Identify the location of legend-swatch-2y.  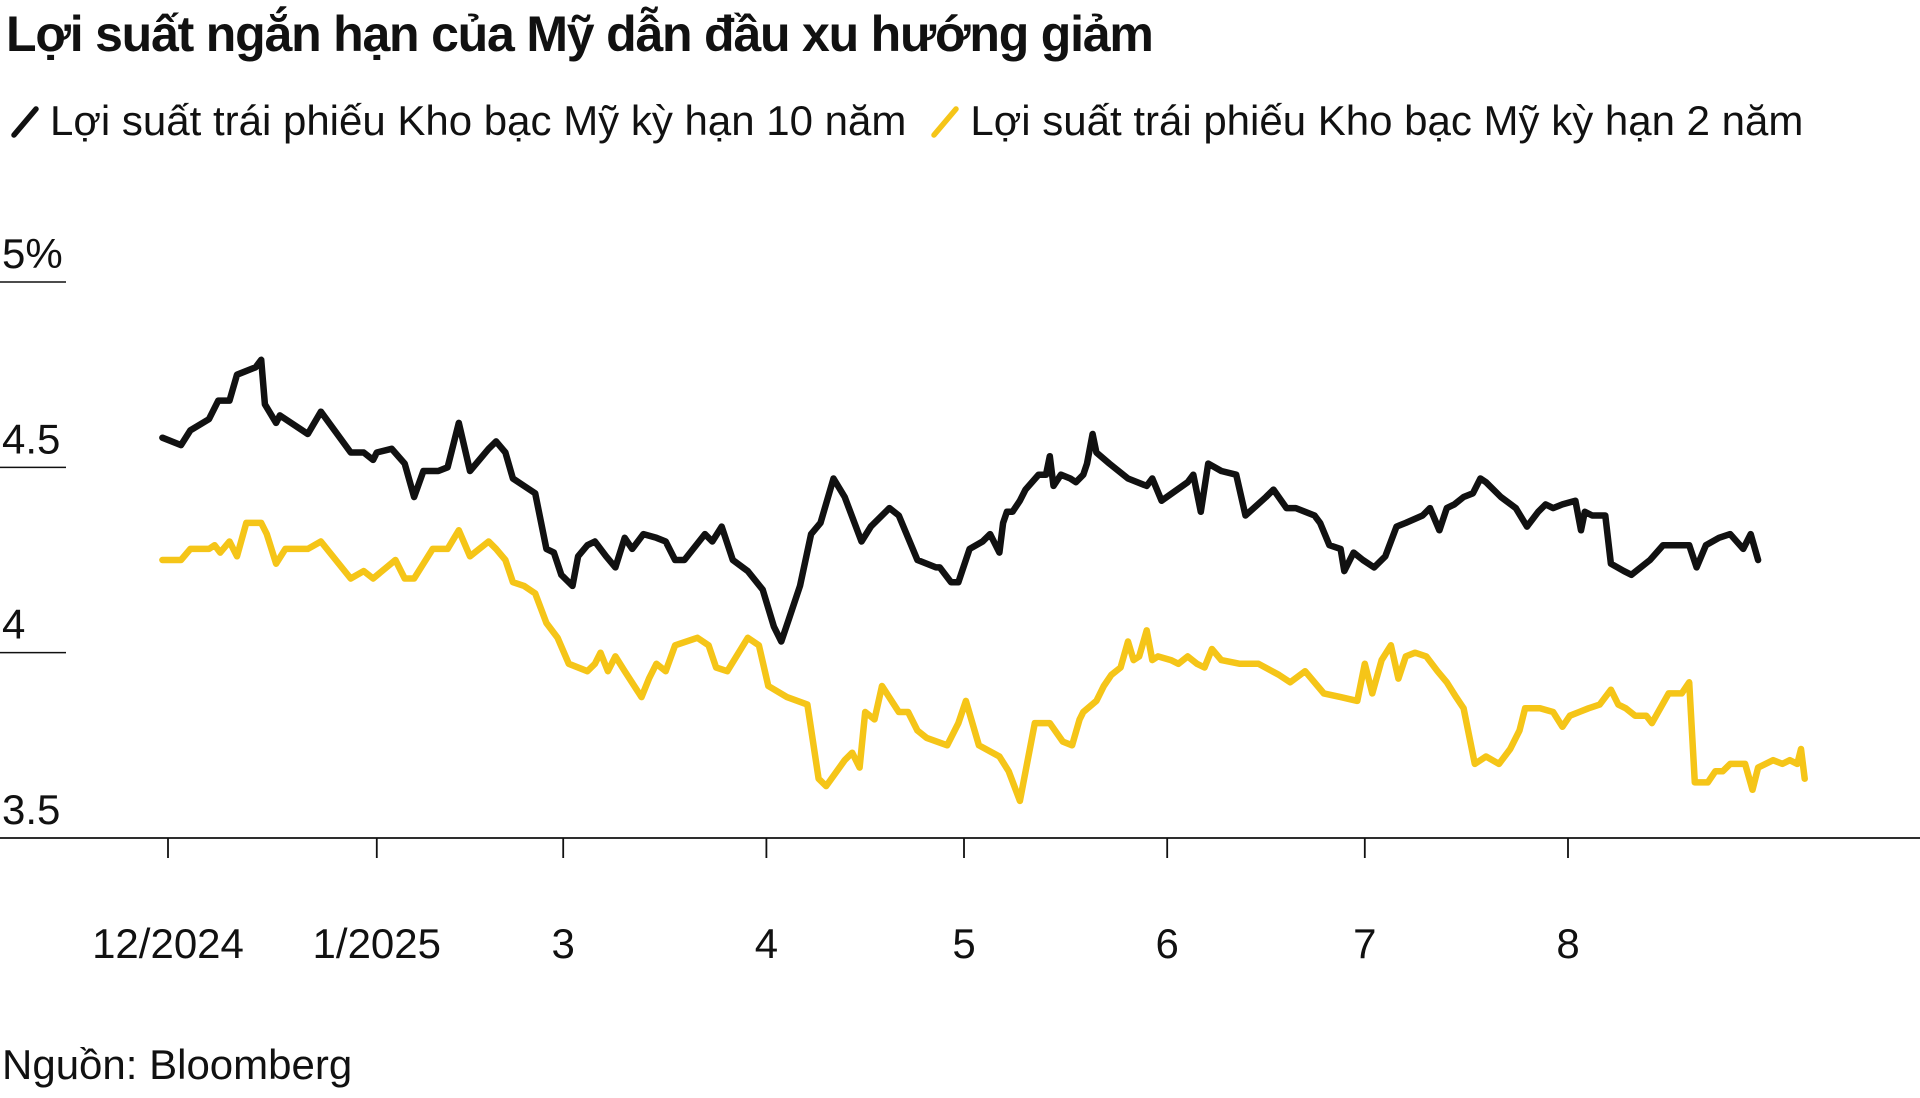
(945, 122).